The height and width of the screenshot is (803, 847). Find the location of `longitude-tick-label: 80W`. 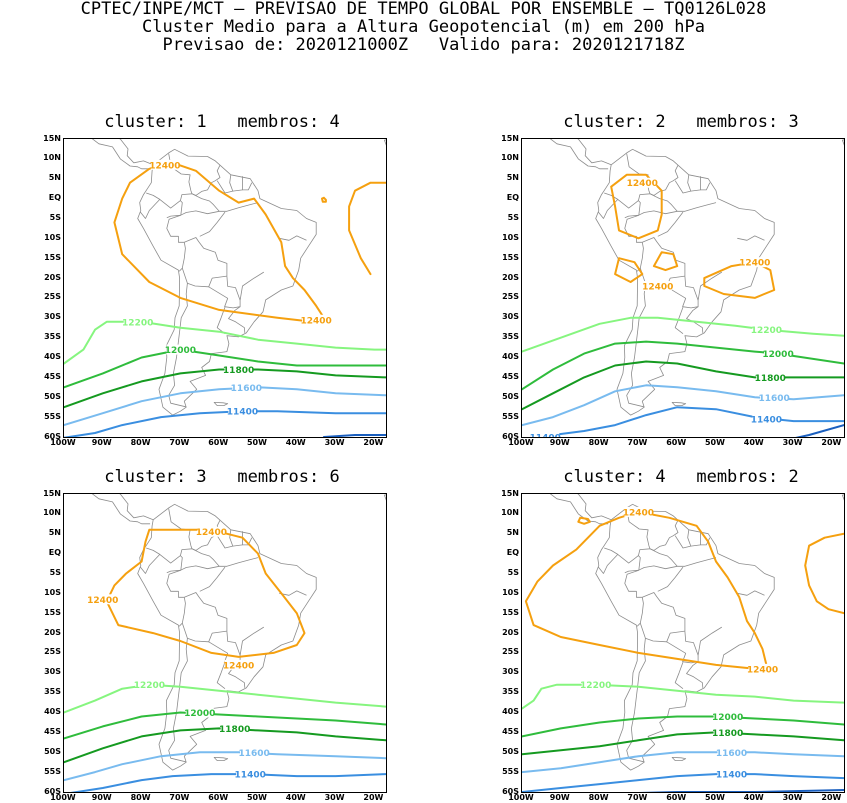

longitude-tick-label: 80W is located at coordinates (598, 442).